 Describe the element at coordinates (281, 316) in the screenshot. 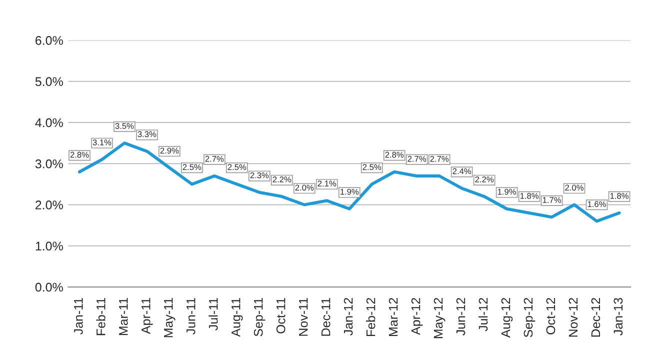

I see `x-tick-label: Oct-11` at that location.